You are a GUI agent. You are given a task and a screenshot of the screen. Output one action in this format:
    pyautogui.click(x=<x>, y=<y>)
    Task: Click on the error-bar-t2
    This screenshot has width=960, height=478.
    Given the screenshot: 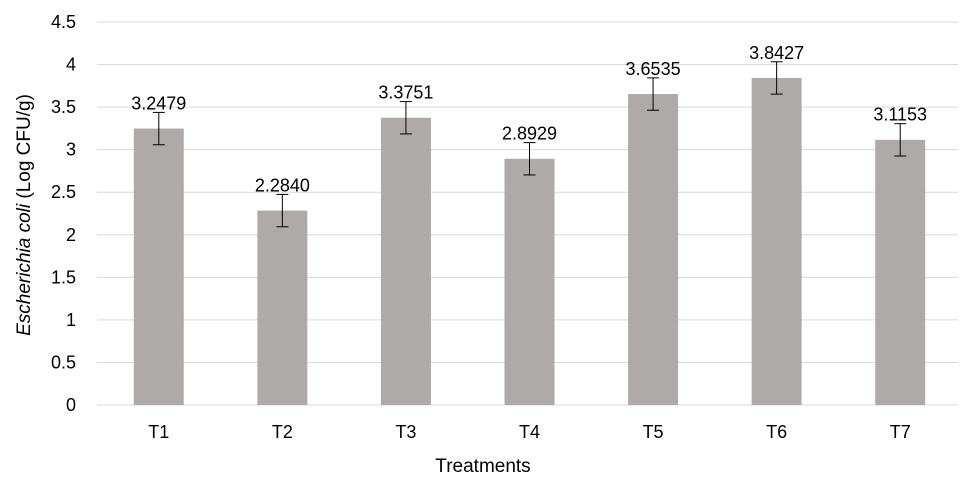 What is the action you would take?
    pyautogui.click(x=282, y=210)
    